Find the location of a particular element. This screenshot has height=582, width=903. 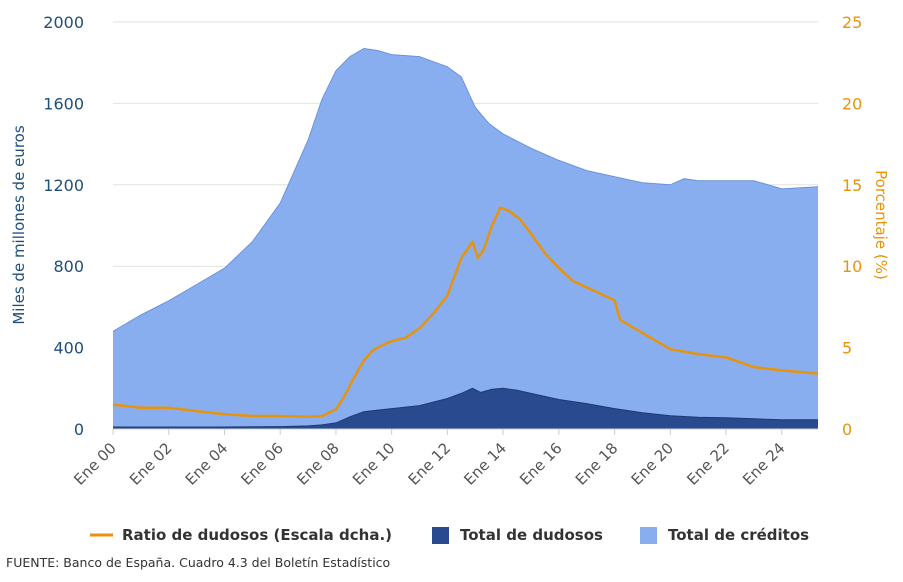

legend-label-dudosos: Total de dudosos is located at coordinates (531, 535).